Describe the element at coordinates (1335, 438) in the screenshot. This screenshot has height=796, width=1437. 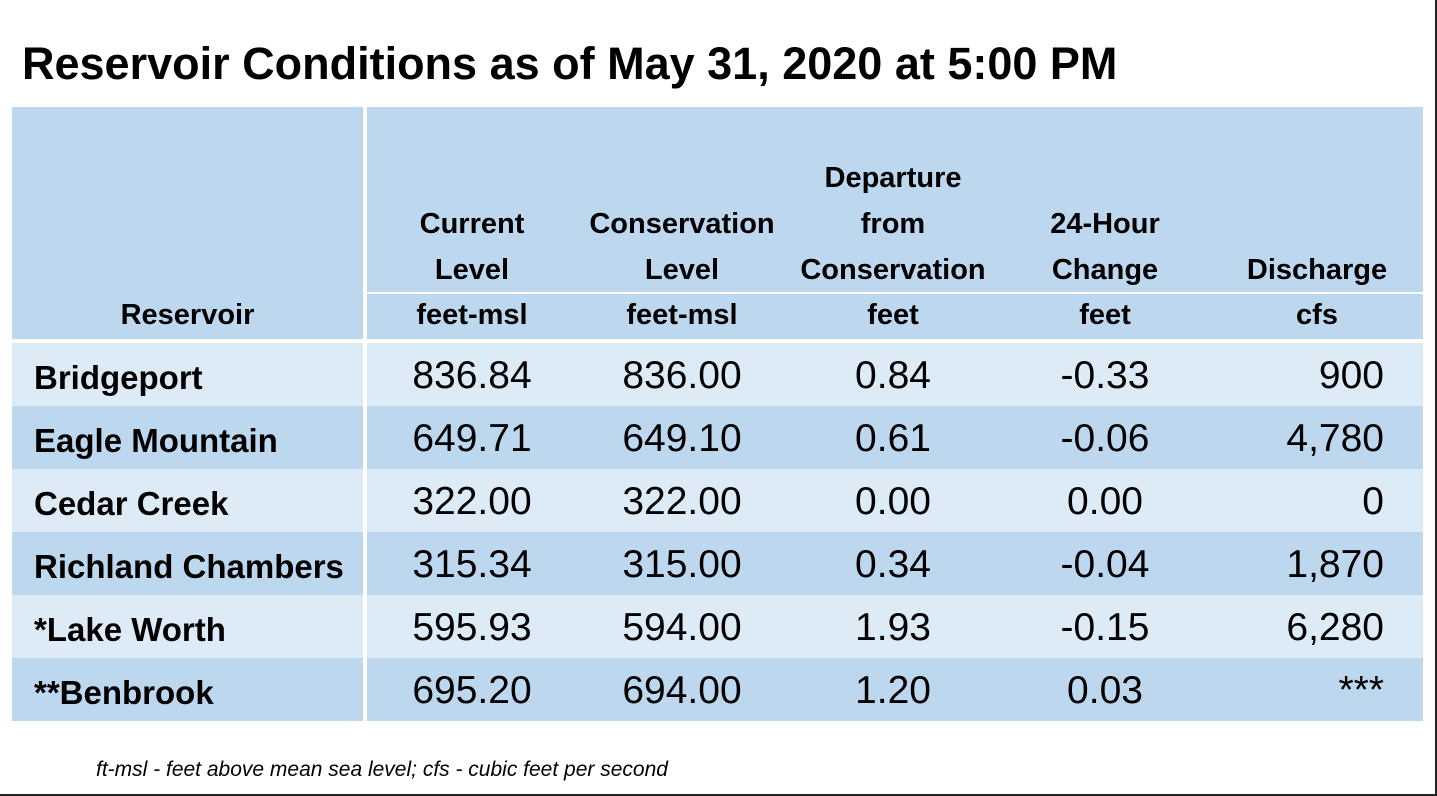
I see `discharge: 4,780` at that location.